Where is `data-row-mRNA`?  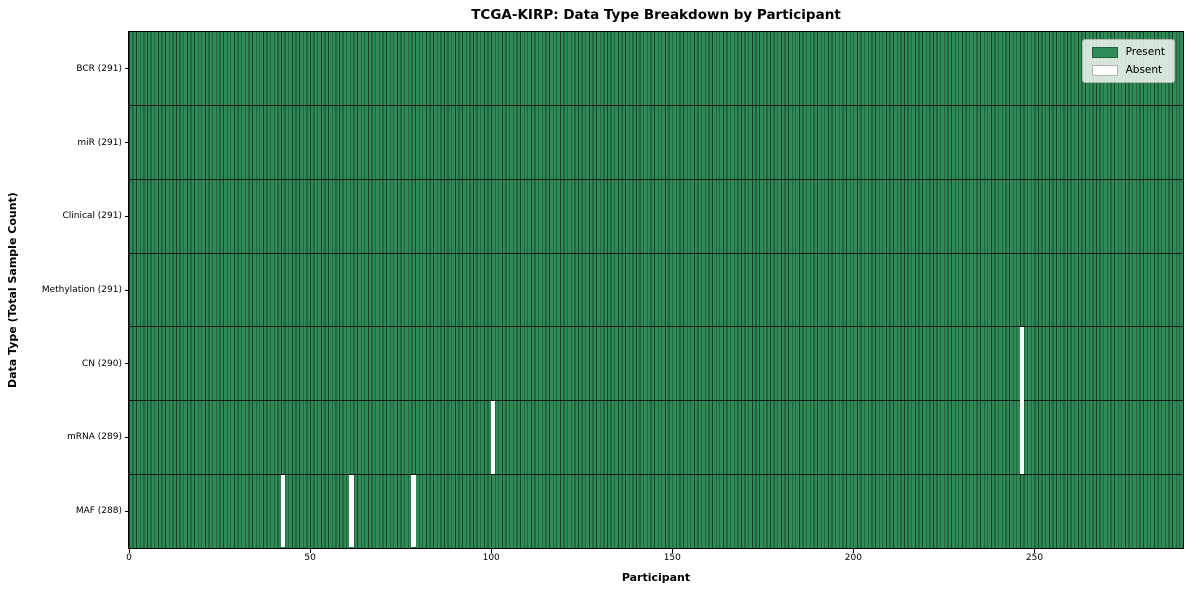 data-row-mRNA is located at coordinates (656, 437).